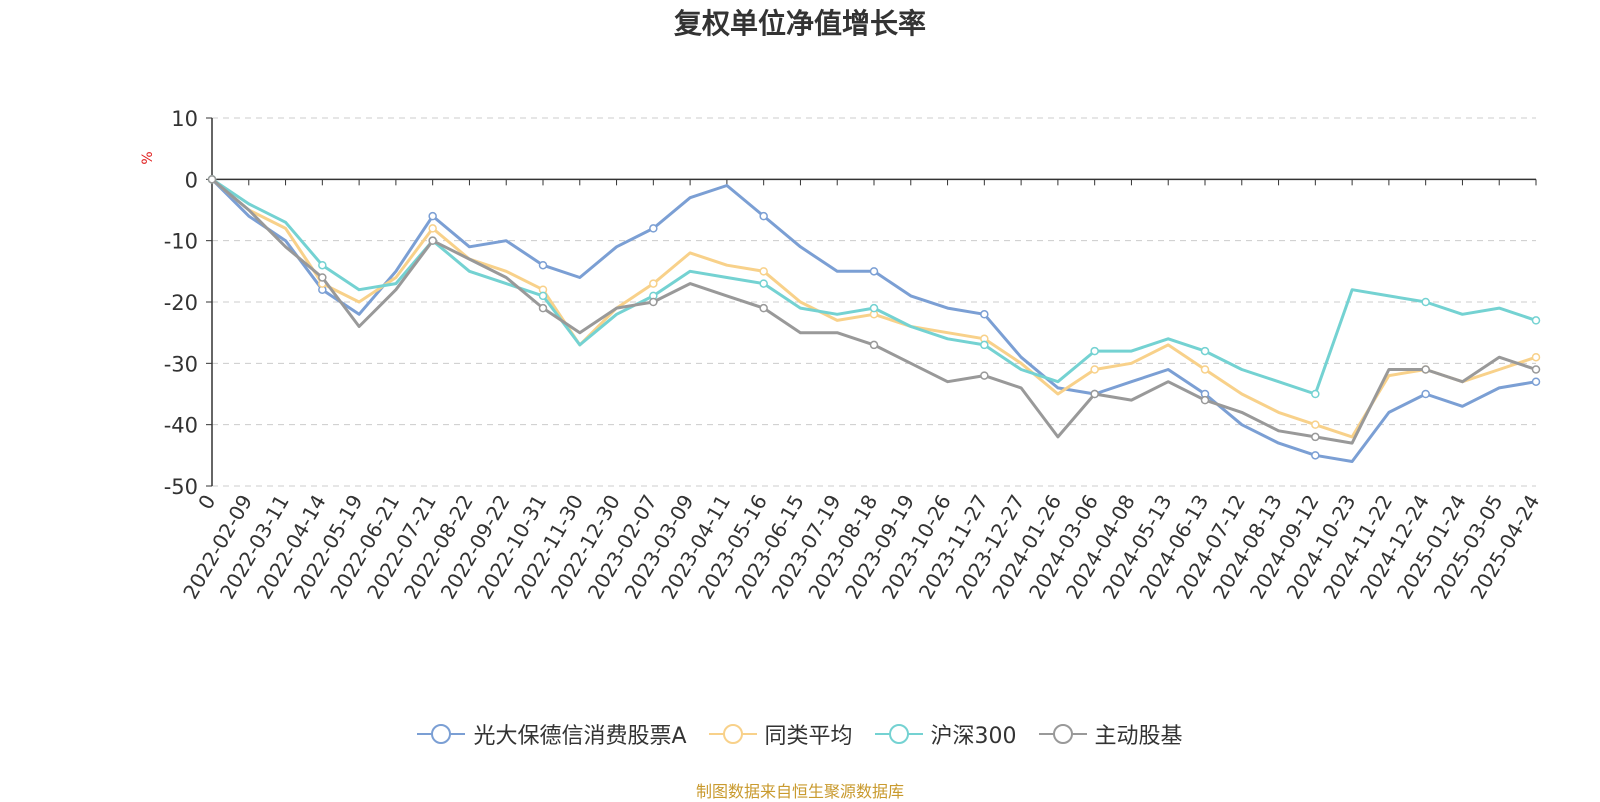  I want to click on y-tick-label: 10, so click(184, 119).